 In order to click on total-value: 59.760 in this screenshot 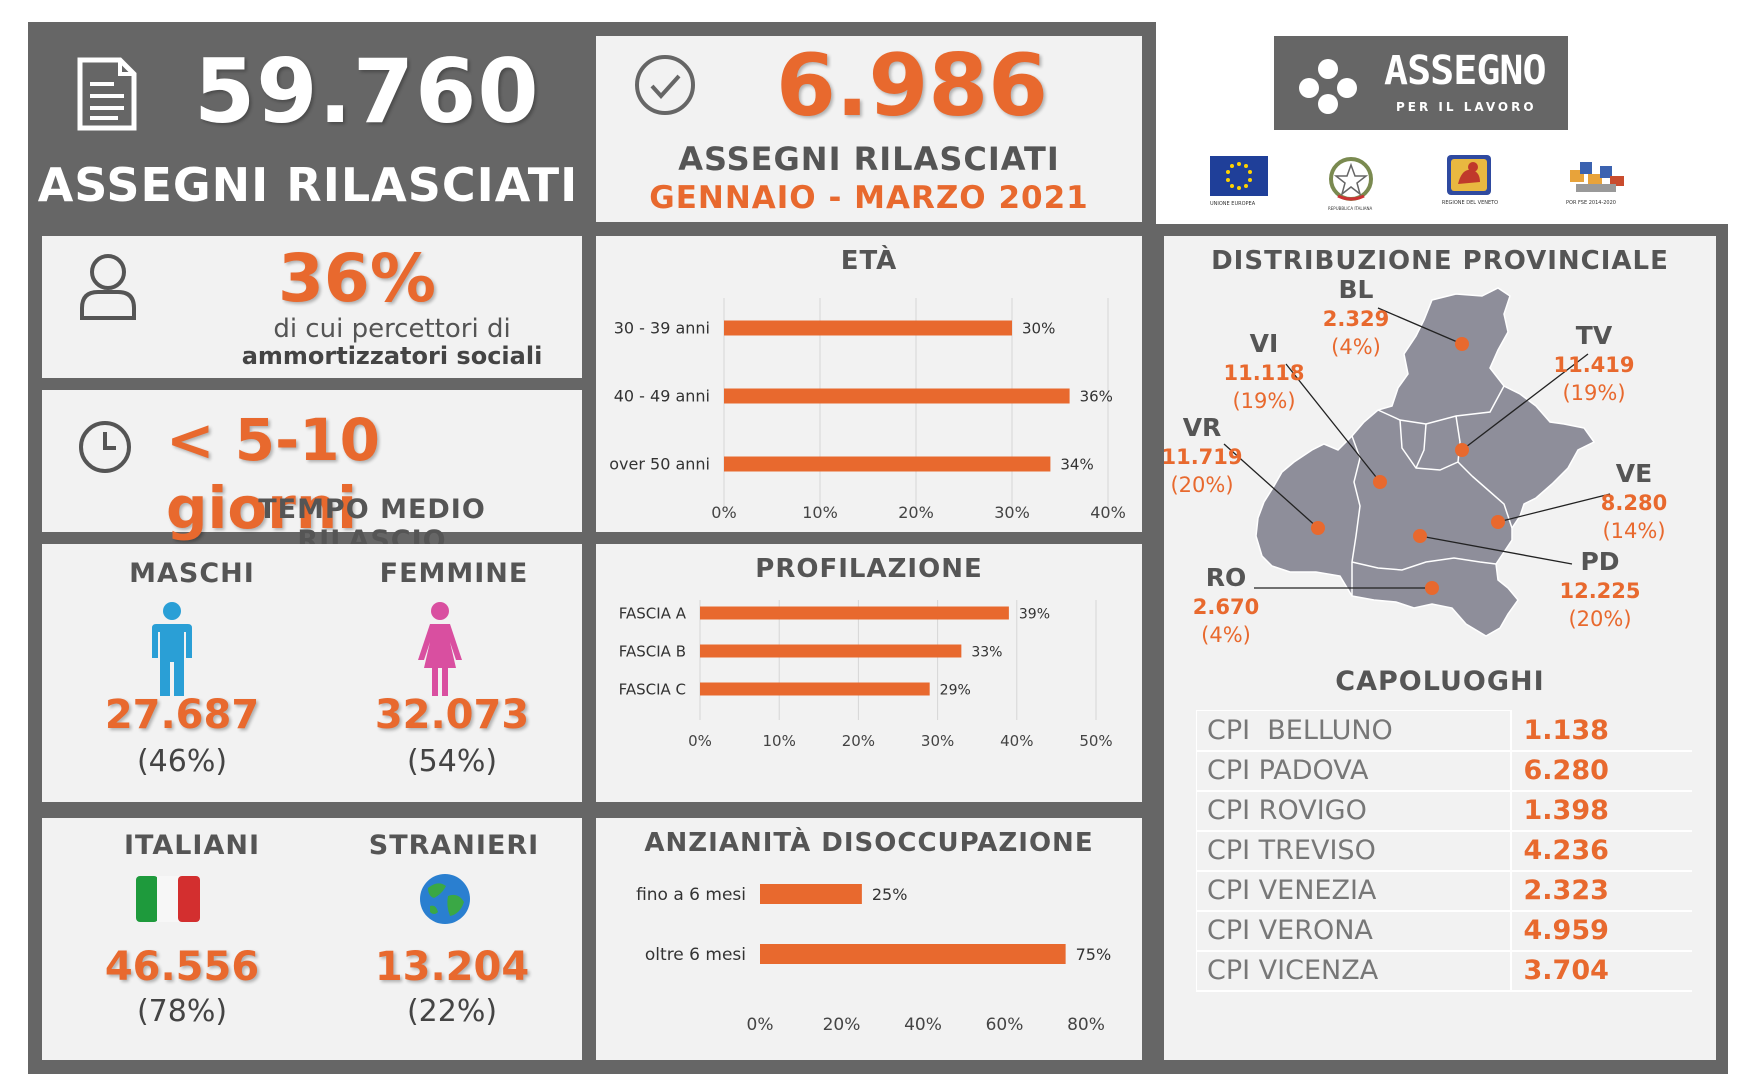, I will do `click(367, 91)`.